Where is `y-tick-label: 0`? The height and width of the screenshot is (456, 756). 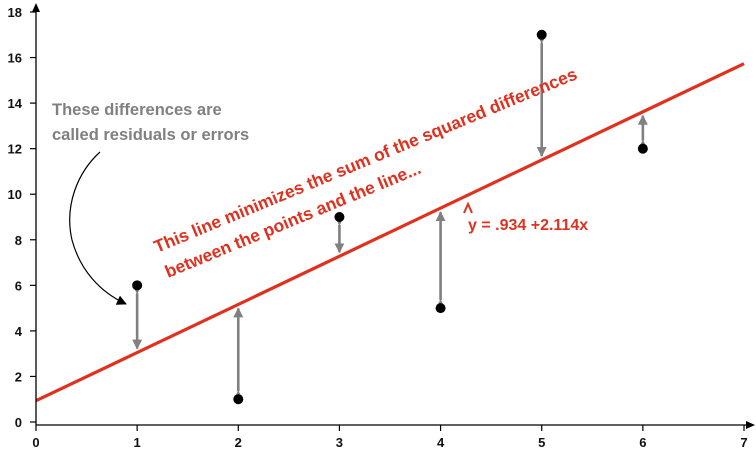
y-tick-label: 0 is located at coordinates (18, 422).